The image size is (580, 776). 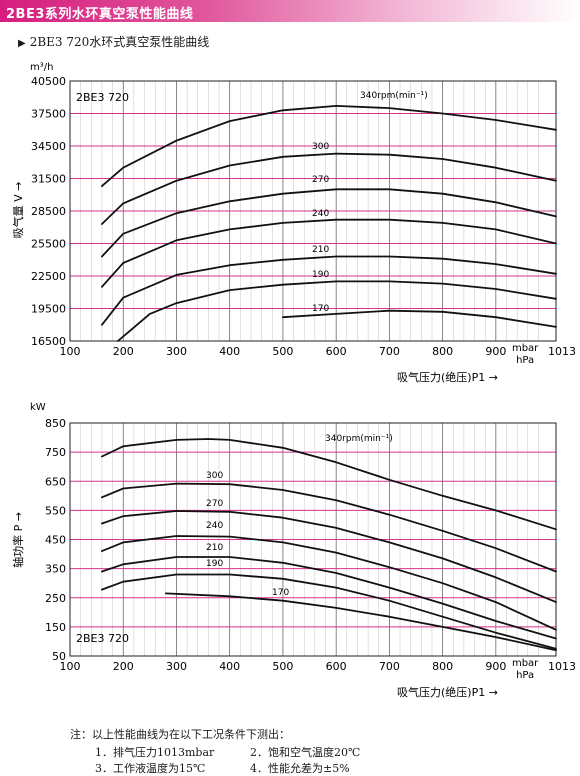 What do you see at coordinates (214, 548) in the screenshot?
I see `c2-series-label-5: 210` at bounding box center [214, 548].